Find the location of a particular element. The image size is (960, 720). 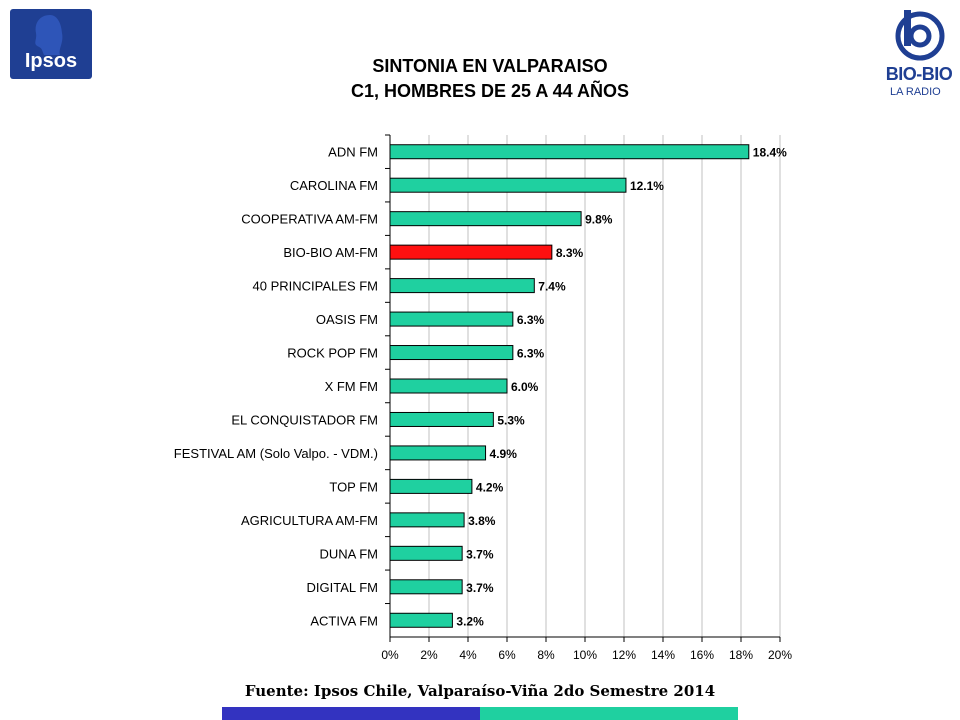

category-label: EL CONQUISTADOR FM is located at coordinates (304, 419).